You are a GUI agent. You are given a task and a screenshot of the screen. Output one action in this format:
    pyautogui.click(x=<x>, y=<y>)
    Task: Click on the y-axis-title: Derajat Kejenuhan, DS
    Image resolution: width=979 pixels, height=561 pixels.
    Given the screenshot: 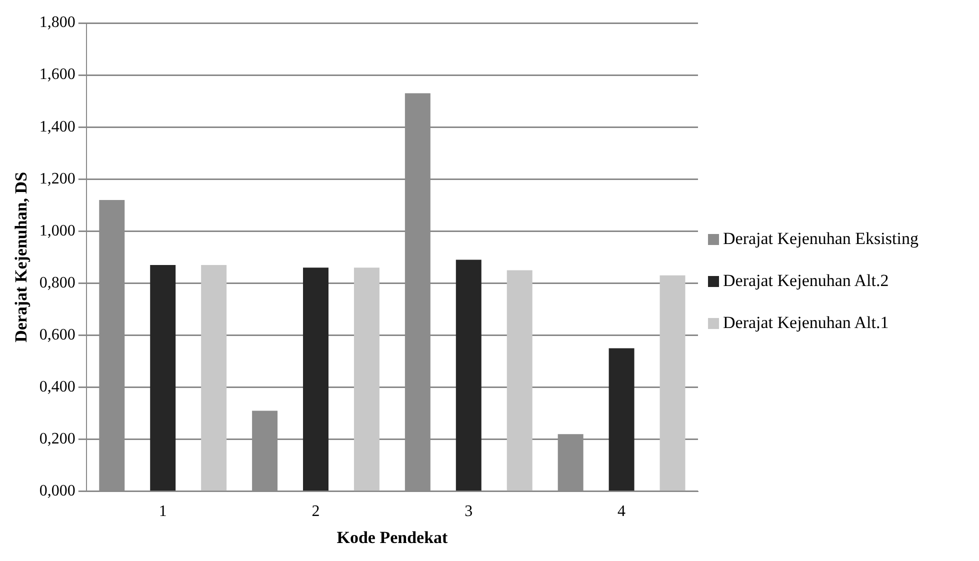 What is the action you would take?
    pyautogui.click(x=21, y=257)
    